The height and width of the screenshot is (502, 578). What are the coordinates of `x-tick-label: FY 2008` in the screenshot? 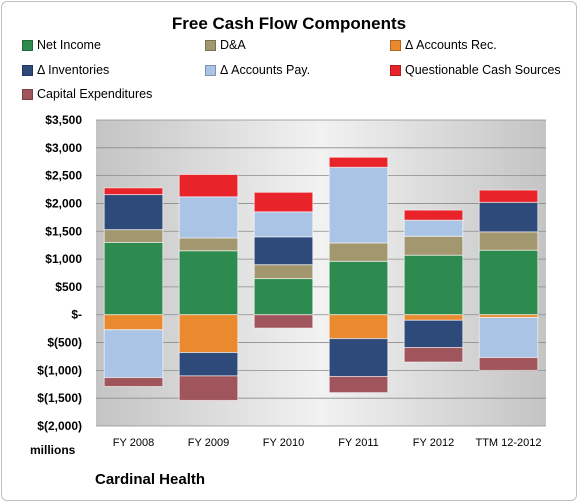 It's located at (133, 443).